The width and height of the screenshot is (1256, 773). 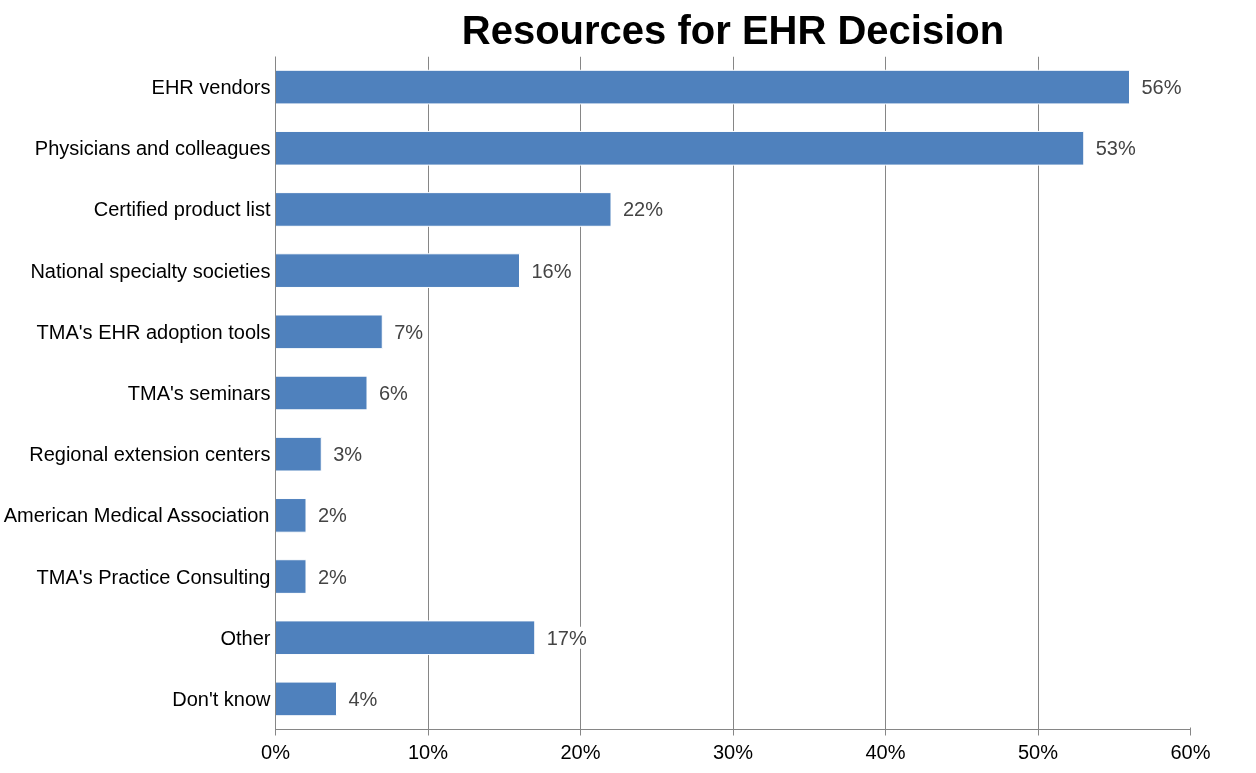 I want to click on data-label: 7%, so click(x=409, y=331).